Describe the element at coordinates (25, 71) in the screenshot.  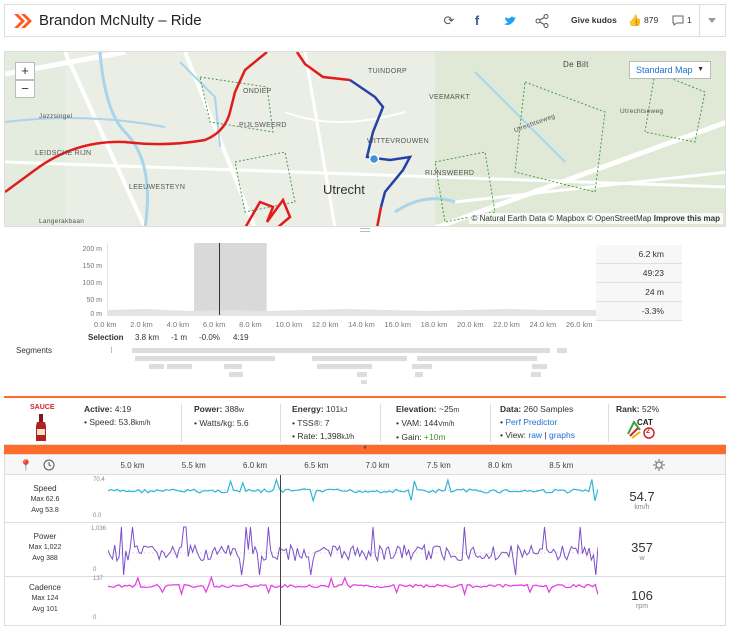
I see `zoom-in-button: +` at that location.